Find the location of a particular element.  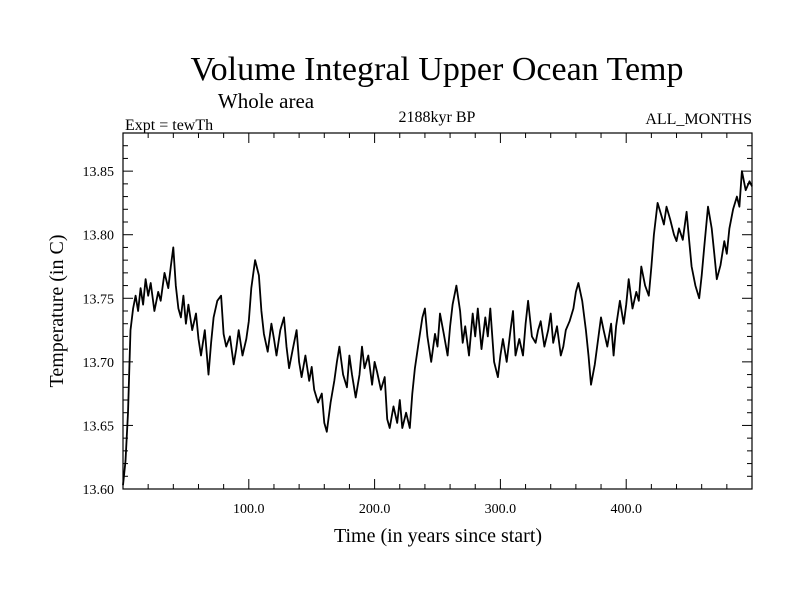

months-label: ALL_MONTHS is located at coordinates (698, 119).